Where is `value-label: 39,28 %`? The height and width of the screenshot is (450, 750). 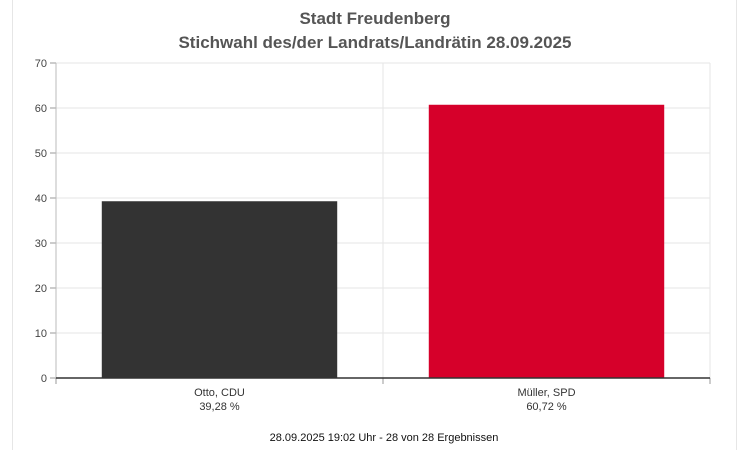
value-label: 39,28 % is located at coordinates (219, 407).